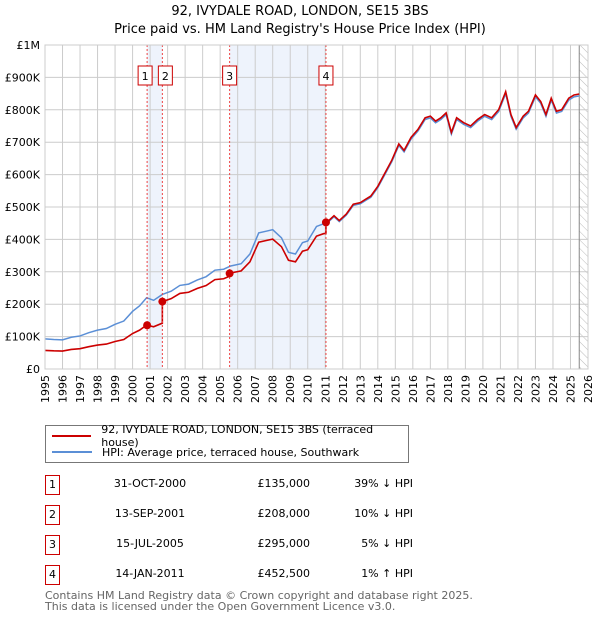 The image size is (600, 620). I want to click on sale-label-number: 1, so click(145, 76).